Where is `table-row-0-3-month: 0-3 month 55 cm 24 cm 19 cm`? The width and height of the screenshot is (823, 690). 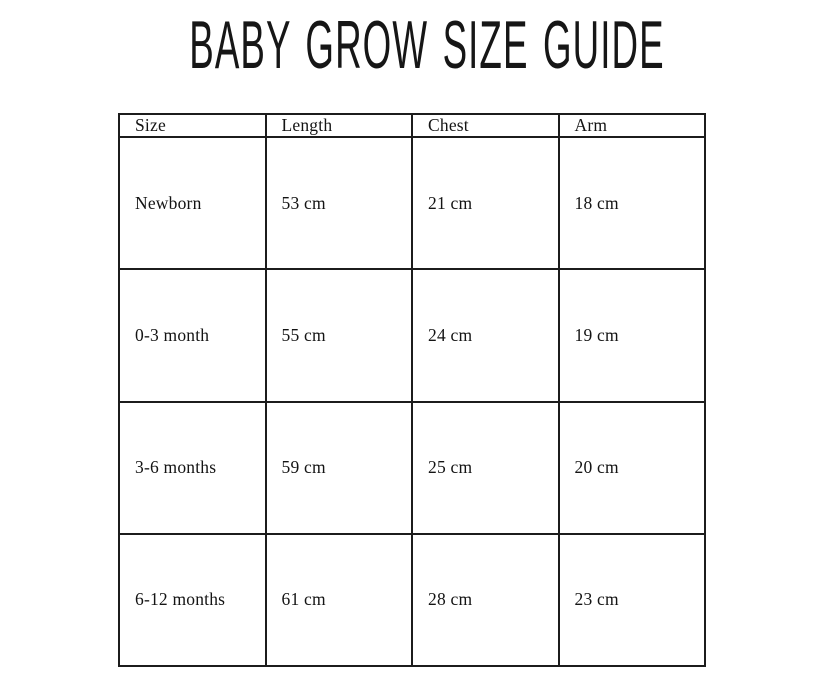 table-row-0-3-month: 0-3 month 55 cm 24 cm 19 cm is located at coordinates (412, 335).